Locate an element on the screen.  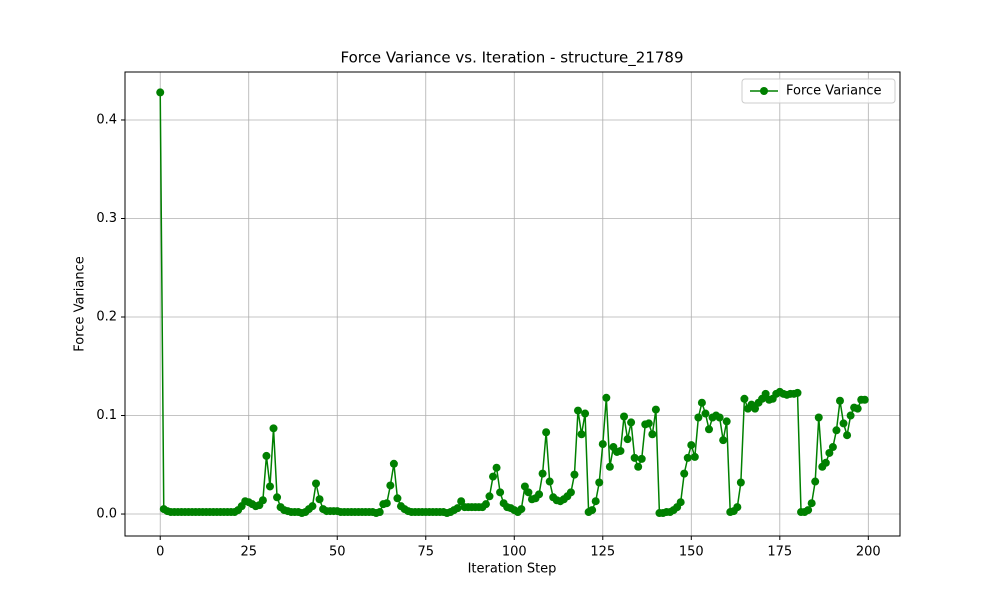
x-tick-label: 200 is located at coordinates (868, 552).